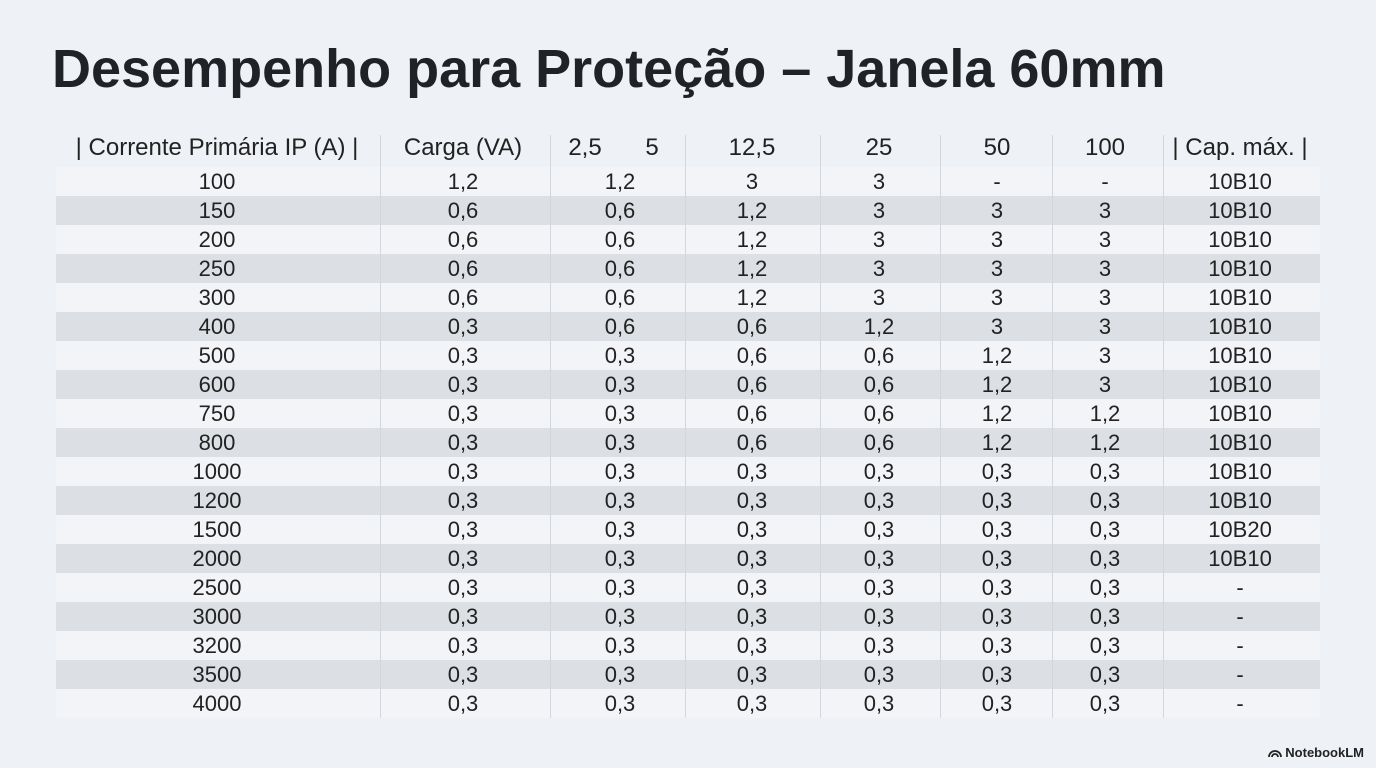 This screenshot has width=1376, height=768. Describe the element at coordinates (217, 674) in the screenshot. I see `table-cell: 3500` at that location.